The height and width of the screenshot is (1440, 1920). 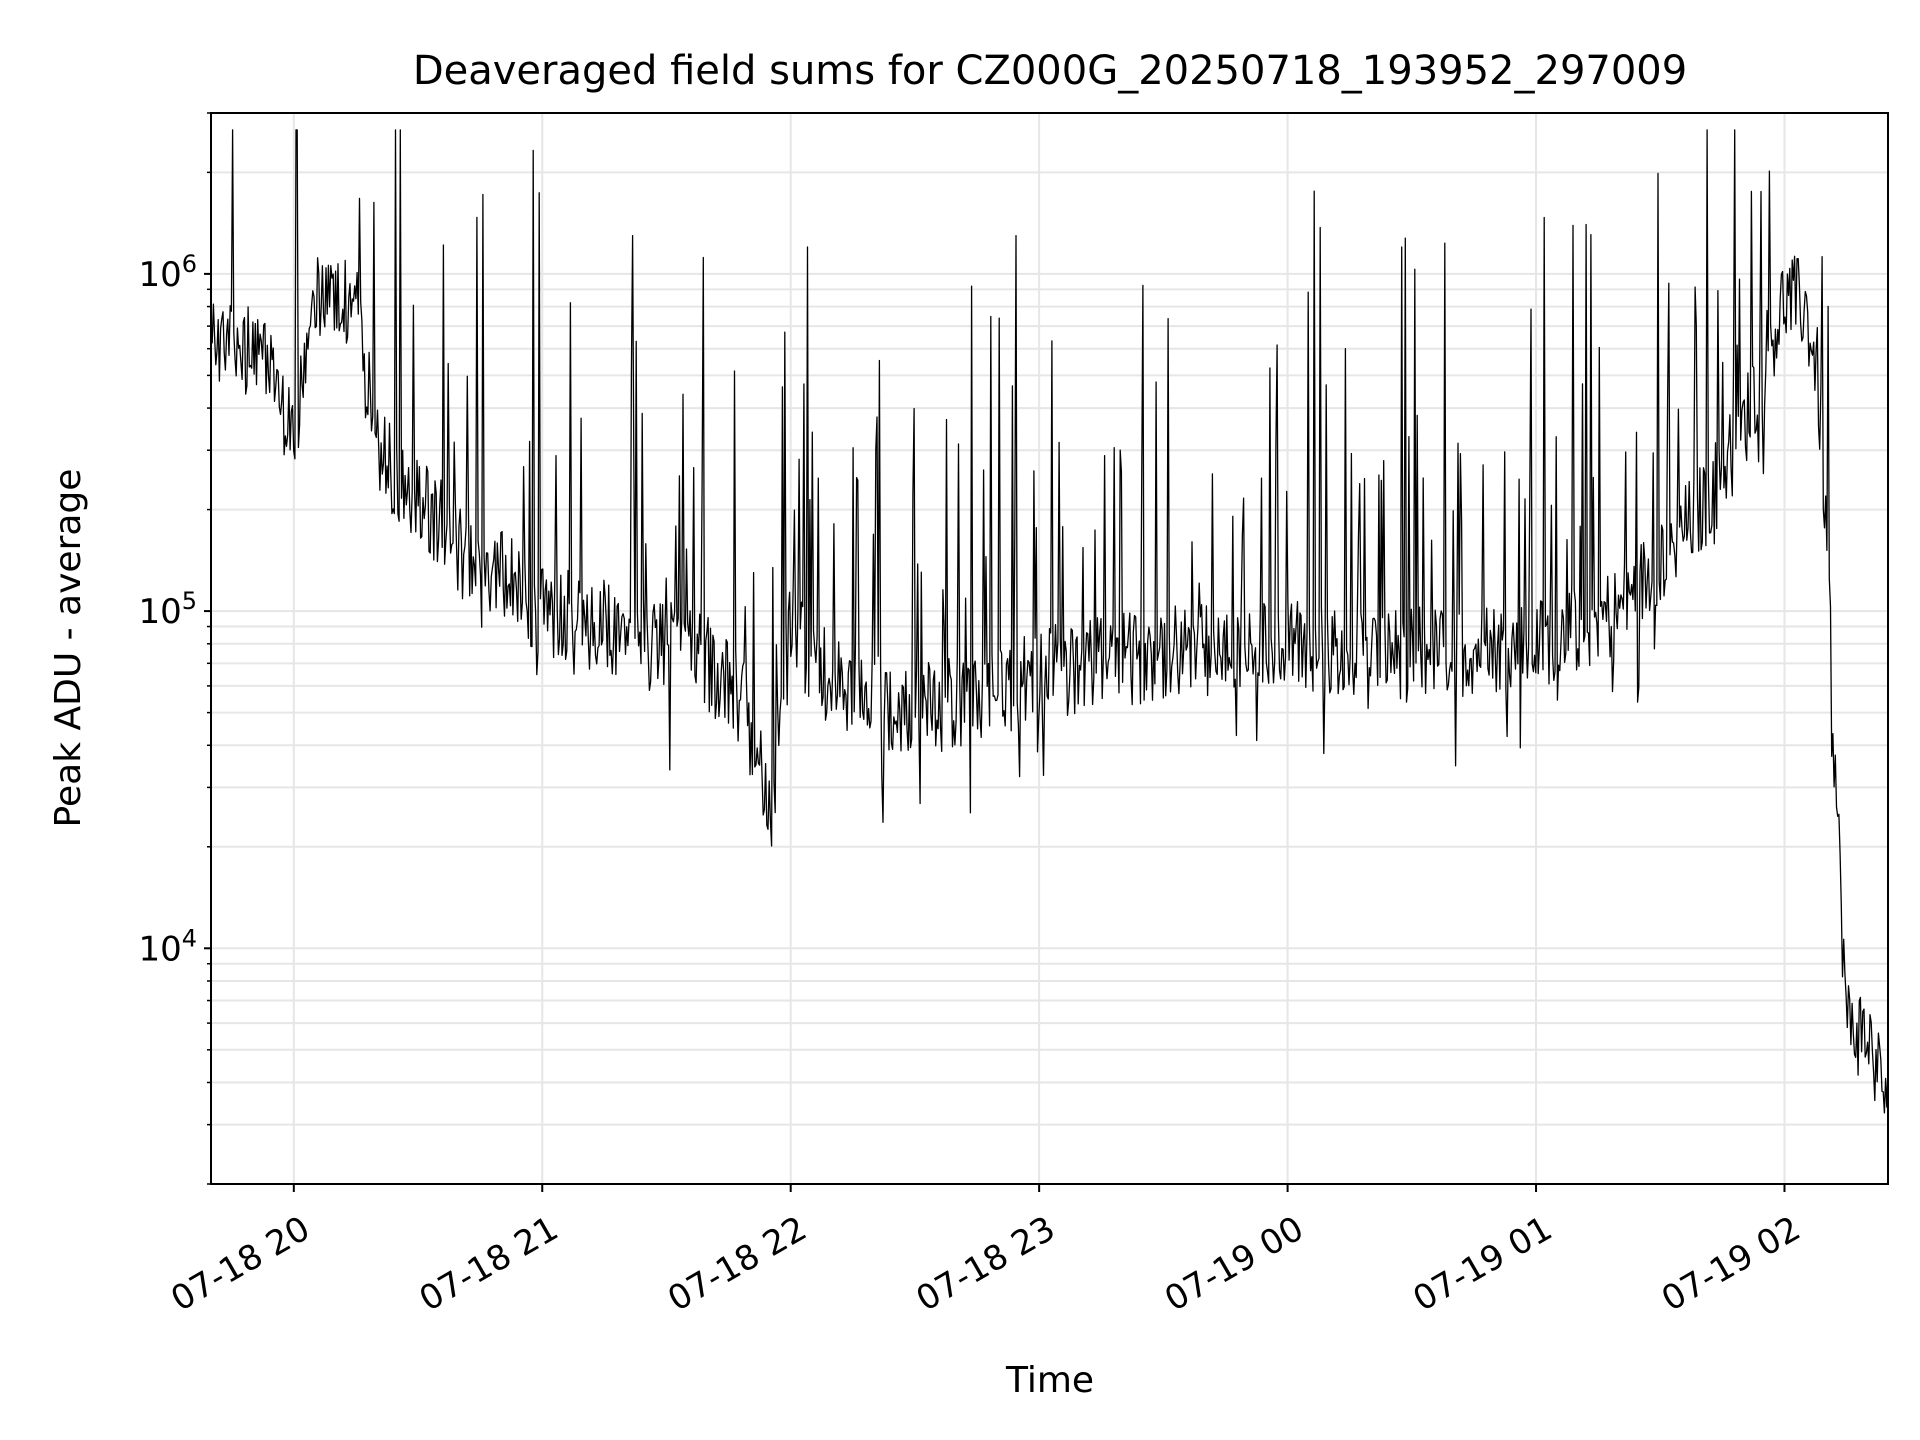 I want to click on y-axis-label: Peak ADU - average, so click(x=68, y=648).